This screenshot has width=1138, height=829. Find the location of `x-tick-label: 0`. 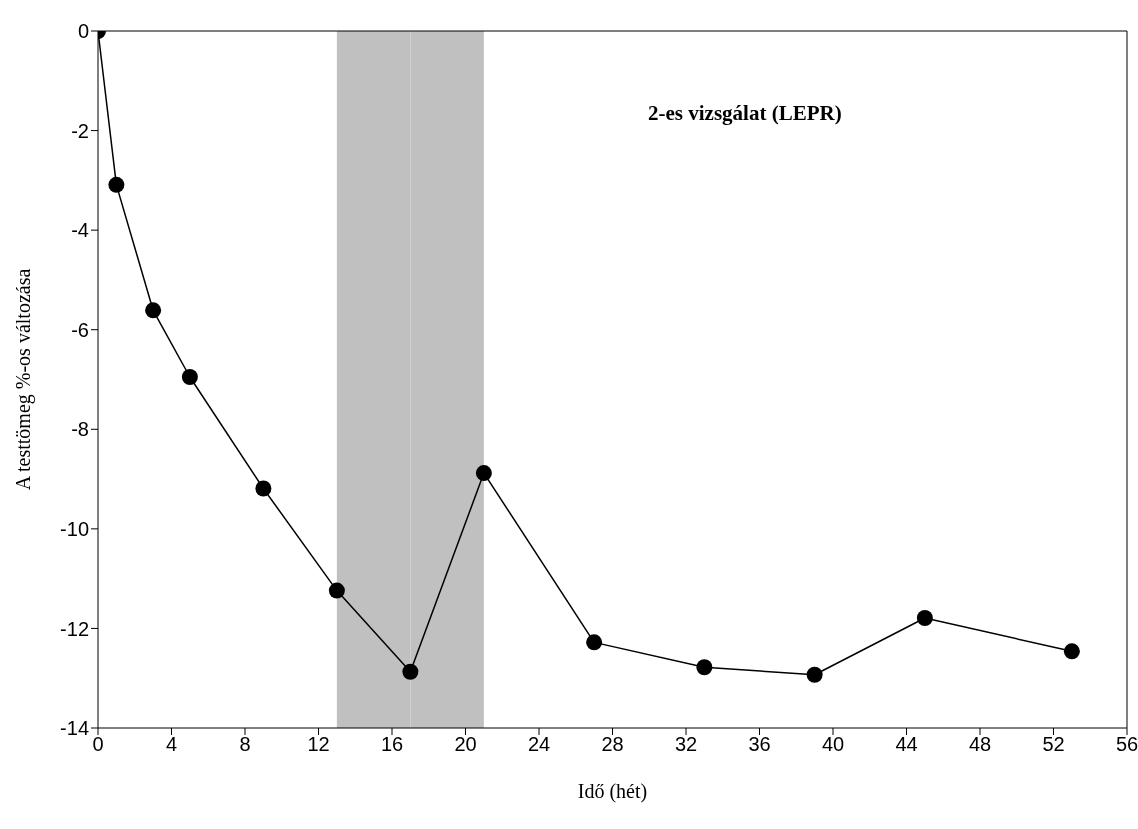

x-tick-label: 0 is located at coordinates (98, 744).